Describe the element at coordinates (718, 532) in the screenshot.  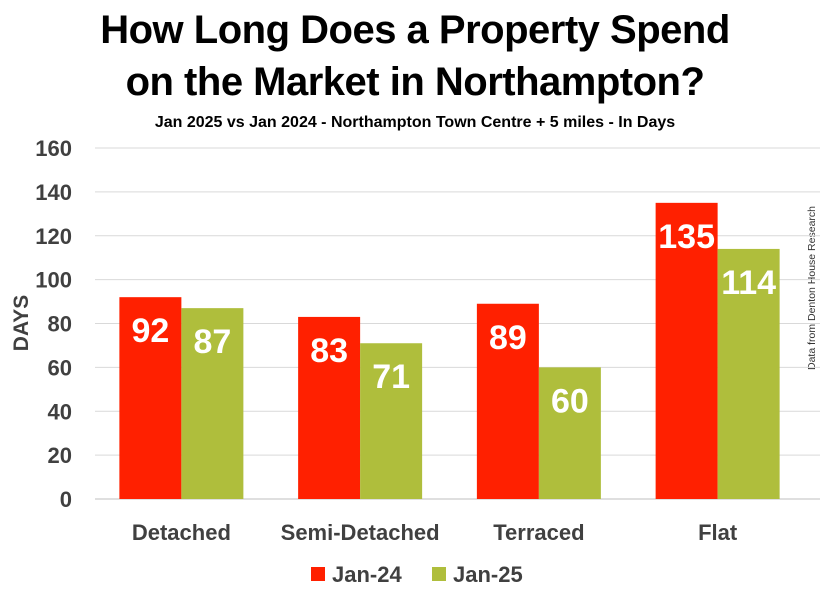
I see `x-tick-label: Flat` at that location.